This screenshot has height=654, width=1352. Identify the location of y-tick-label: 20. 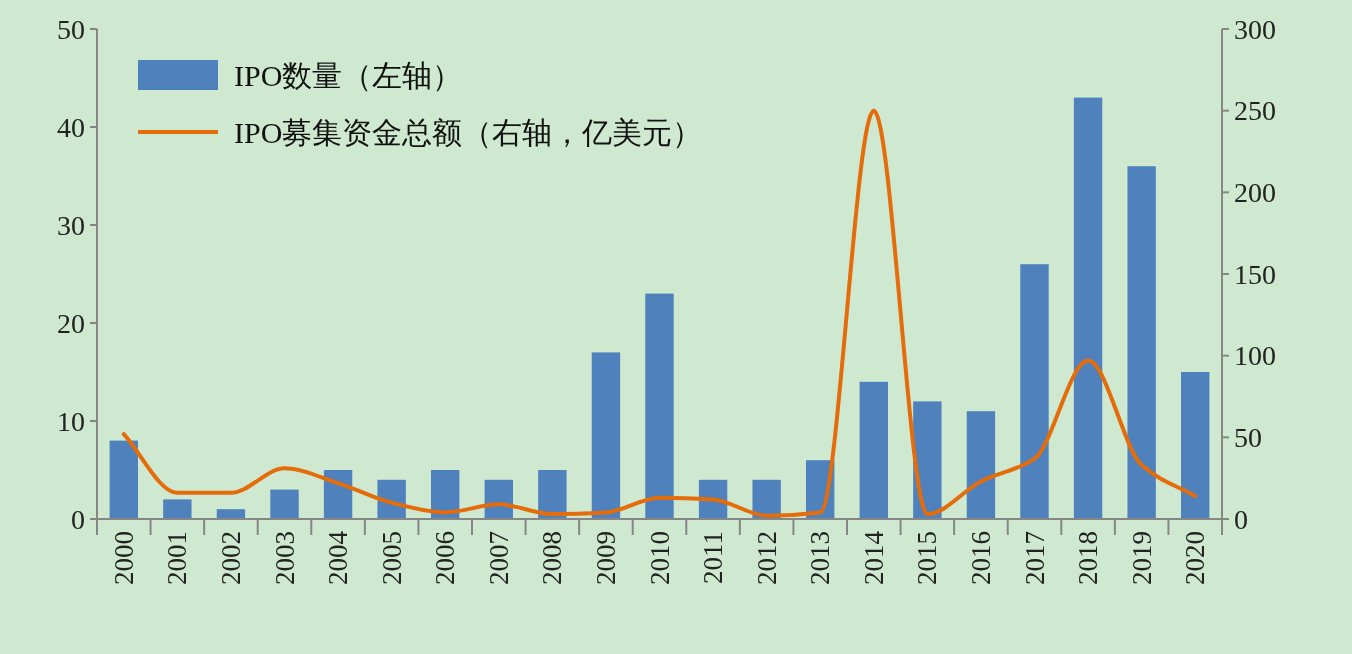
(71, 323).